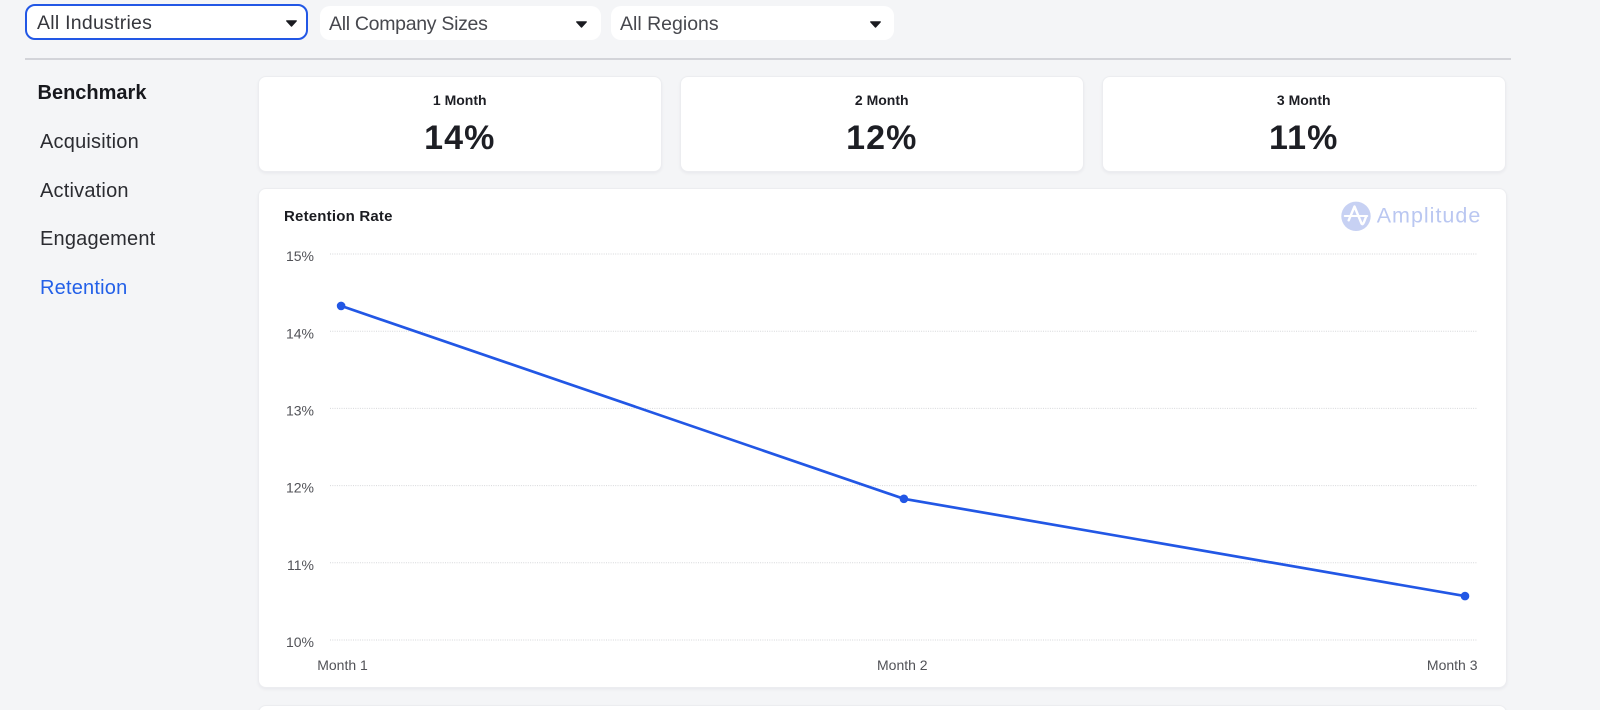 The image size is (1600, 710). What do you see at coordinates (299, 411) in the screenshot?
I see `svg-text: 13%` at bounding box center [299, 411].